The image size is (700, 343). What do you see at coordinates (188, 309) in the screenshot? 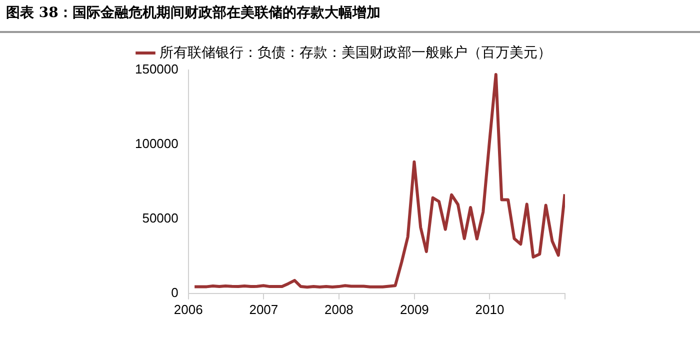
I see `x-tick-label: 2006` at bounding box center [188, 309].